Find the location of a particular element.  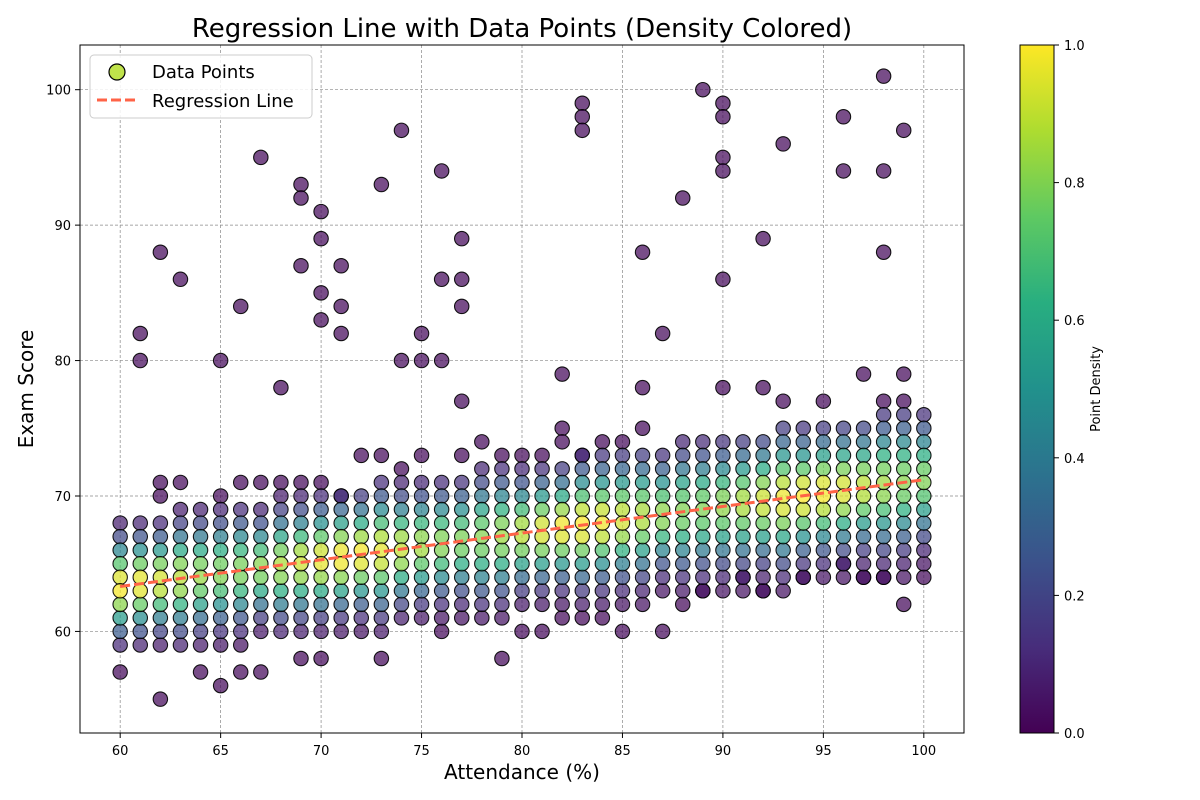

x-tick-label: 75 is located at coordinates (421, 751).